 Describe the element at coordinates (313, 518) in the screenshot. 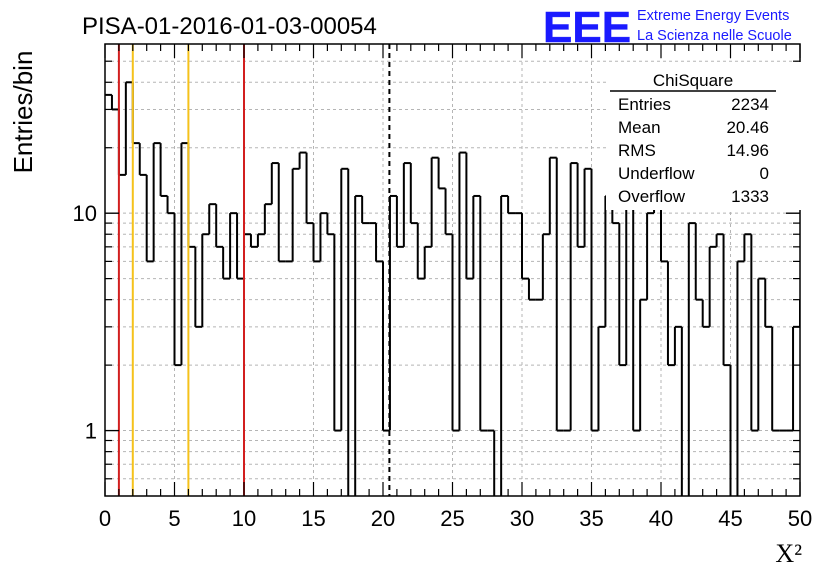

I see `x-tick-label: 15` at that location.